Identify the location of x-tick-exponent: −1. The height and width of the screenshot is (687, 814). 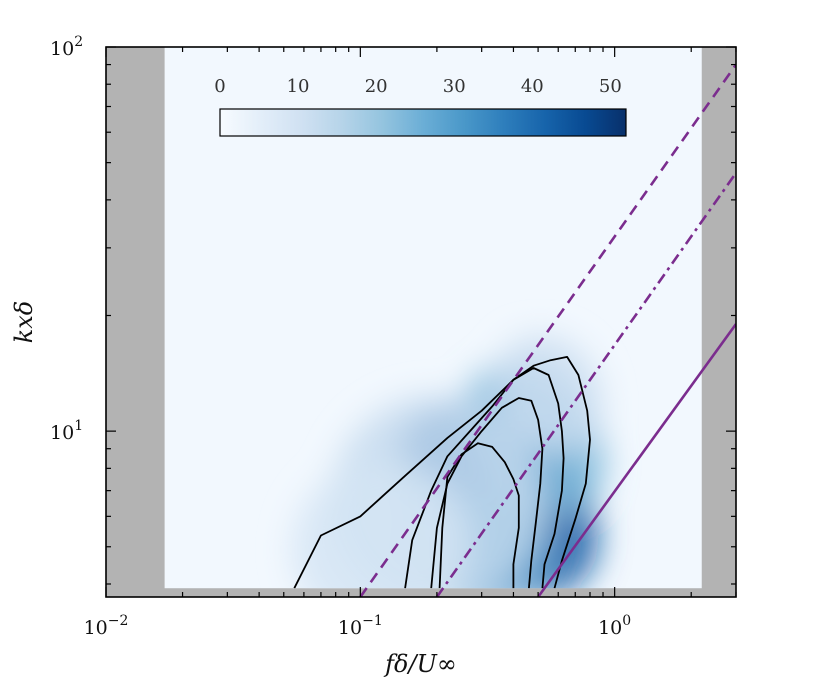
(372, 621).